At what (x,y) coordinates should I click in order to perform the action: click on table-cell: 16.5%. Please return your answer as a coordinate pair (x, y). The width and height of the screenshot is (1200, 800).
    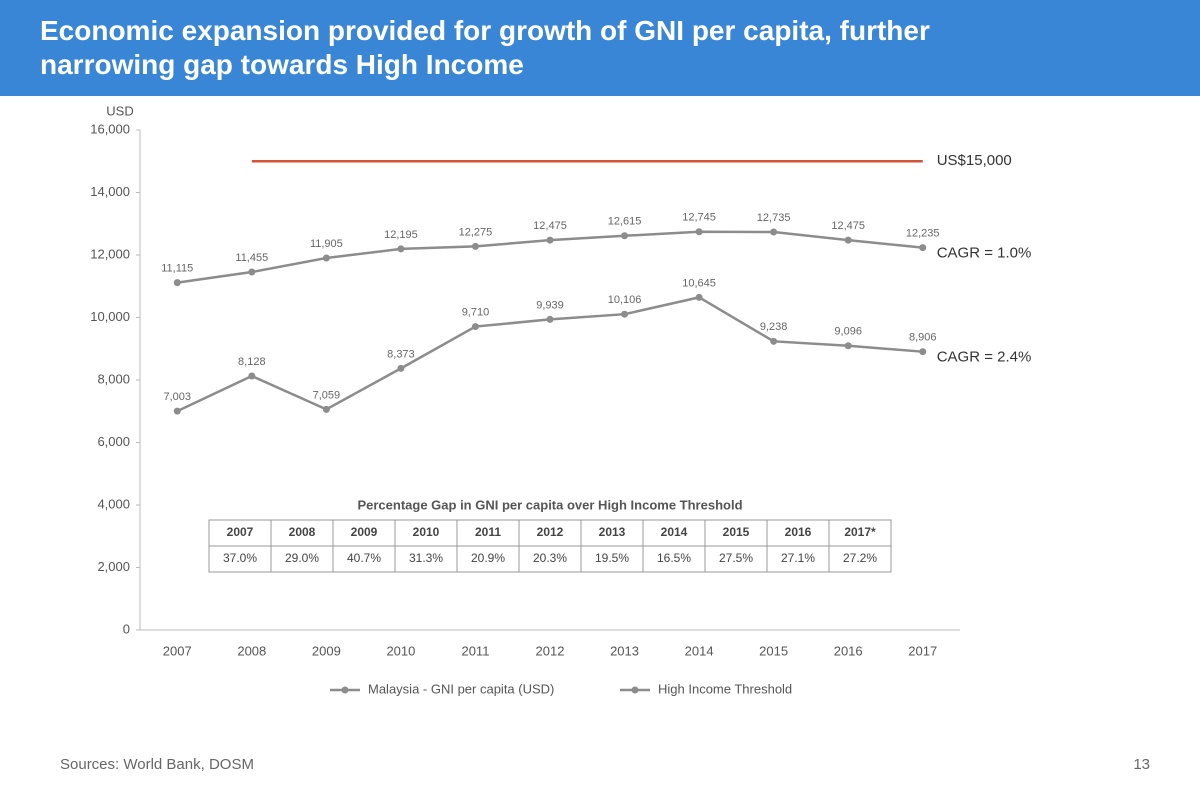
    Looking at the image, I should click on (674, 558).